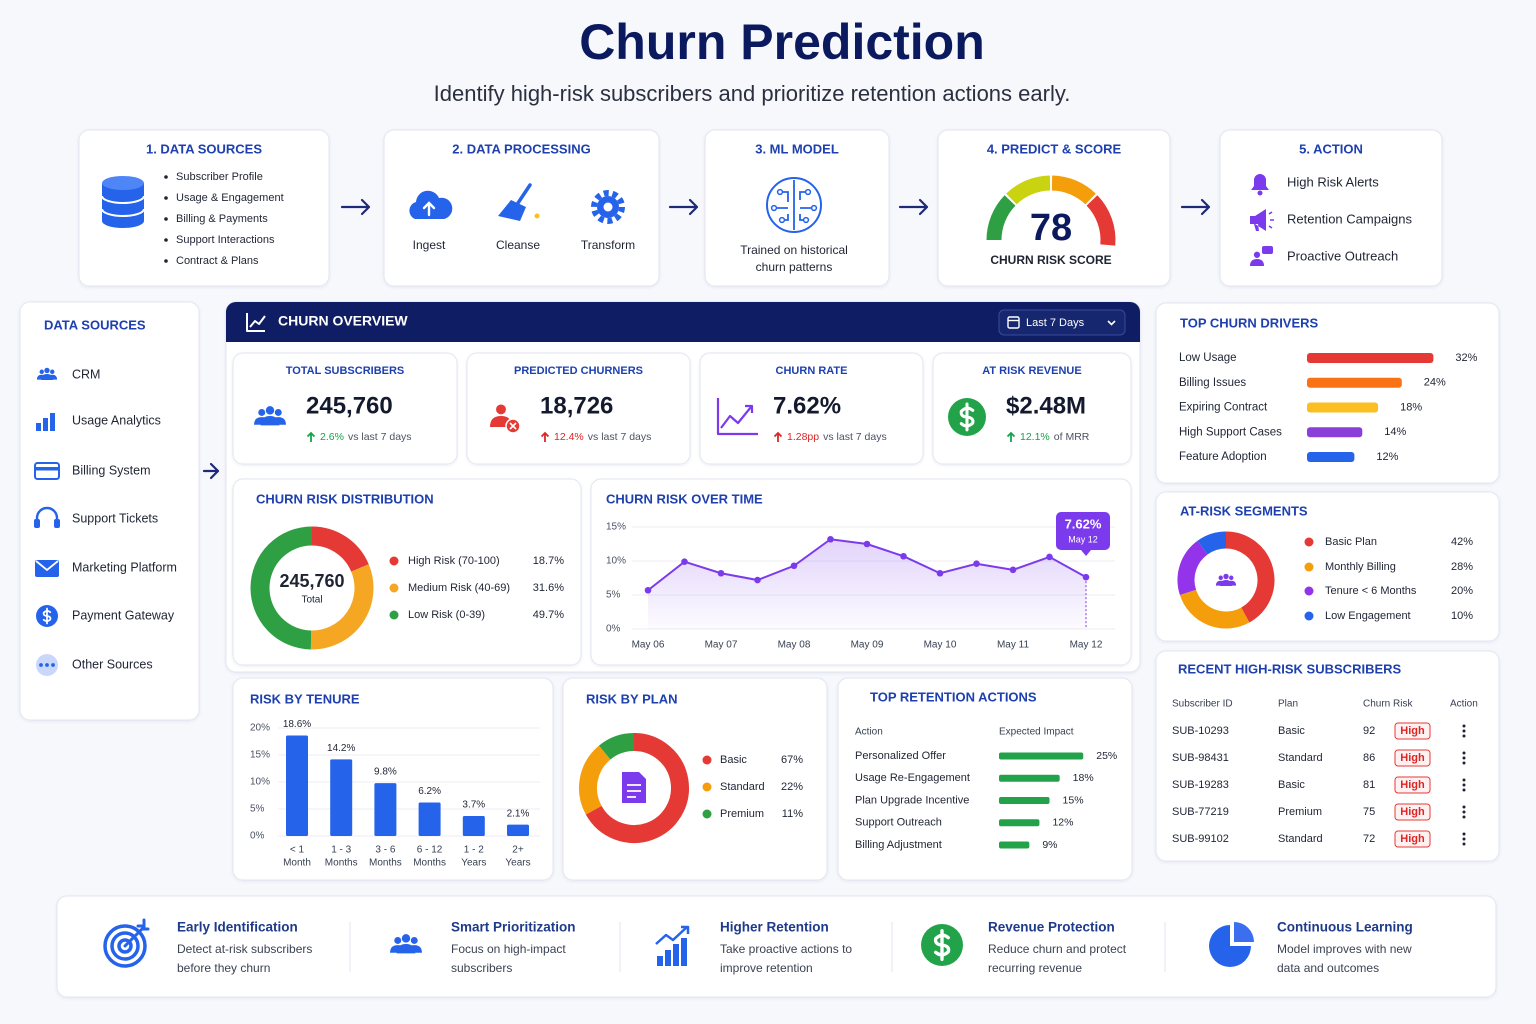 This screenshot has width=1536, height=1024. I want to click on outreach-icon, so click(1257, 254).